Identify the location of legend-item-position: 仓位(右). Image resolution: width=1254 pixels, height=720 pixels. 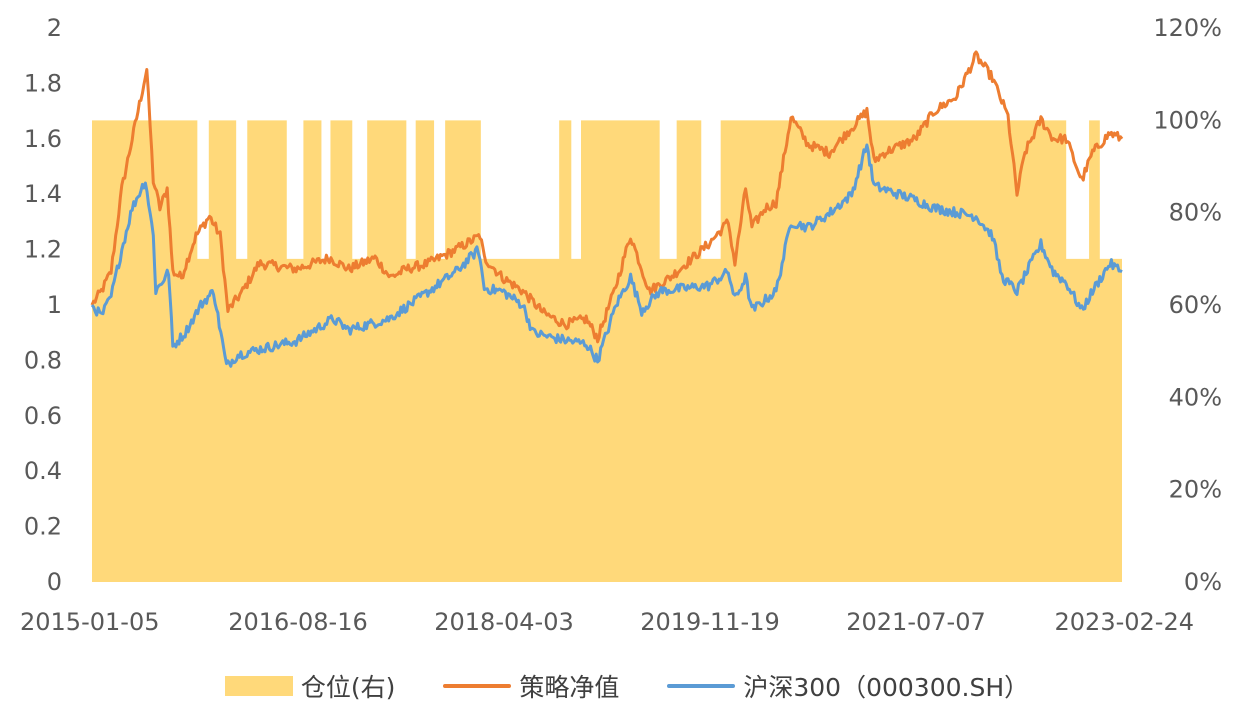
(310, 686).